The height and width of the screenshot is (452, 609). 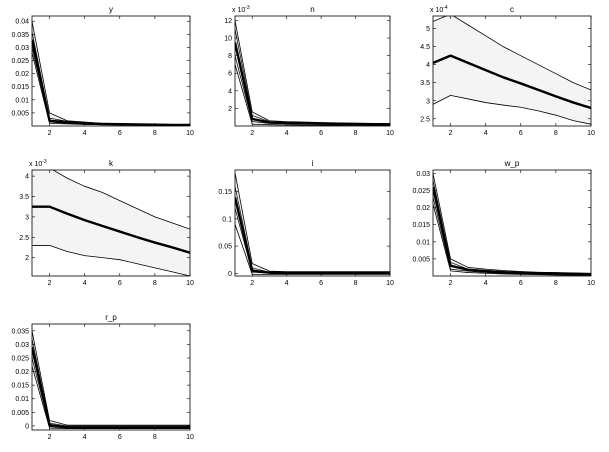 I want to click on y-tick-label: 0.15, so click(x=225, y=192).